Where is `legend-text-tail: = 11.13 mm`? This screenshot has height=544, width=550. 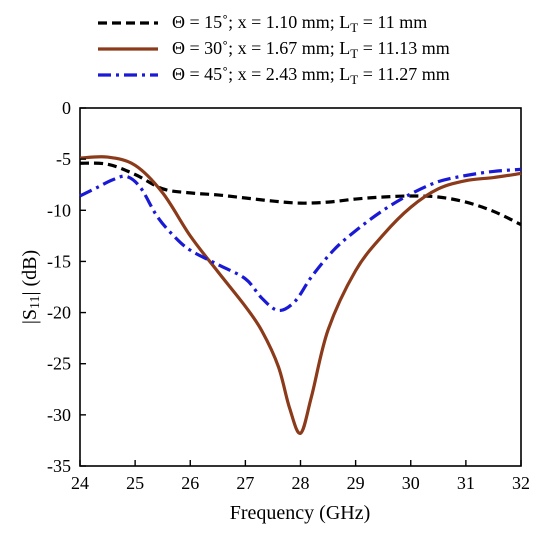
legend-text-tail: = 11.13 mm is located at coordinates (404, 48).